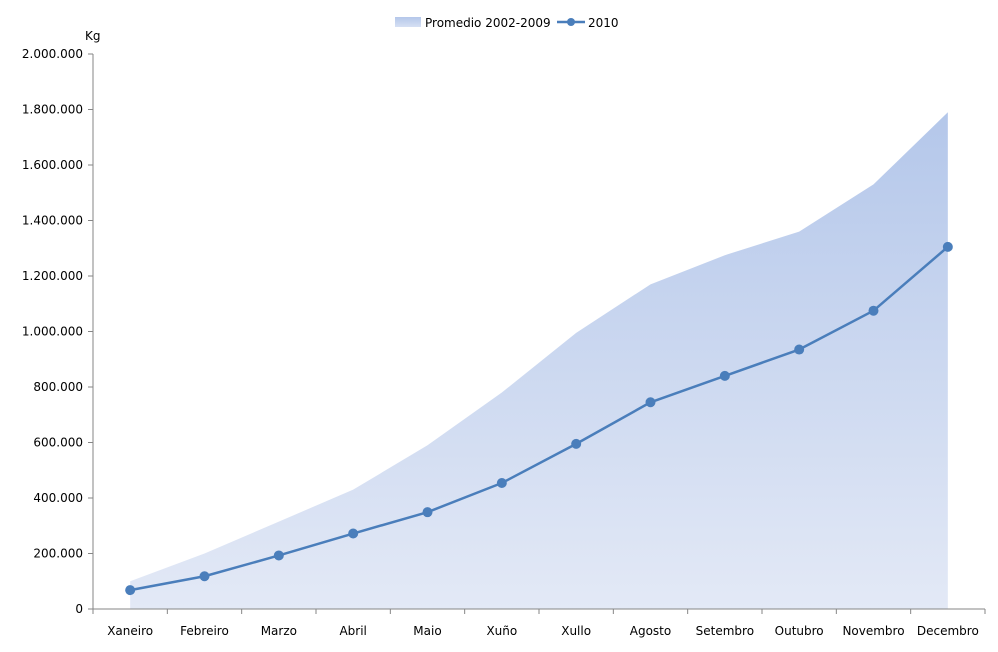 The width and height of the screenshot is (998, 652). What do you see at coordinates (279, 631) in the screenshot?
I see `x-tick-label: Marzo` at bounding box center [279, 631].